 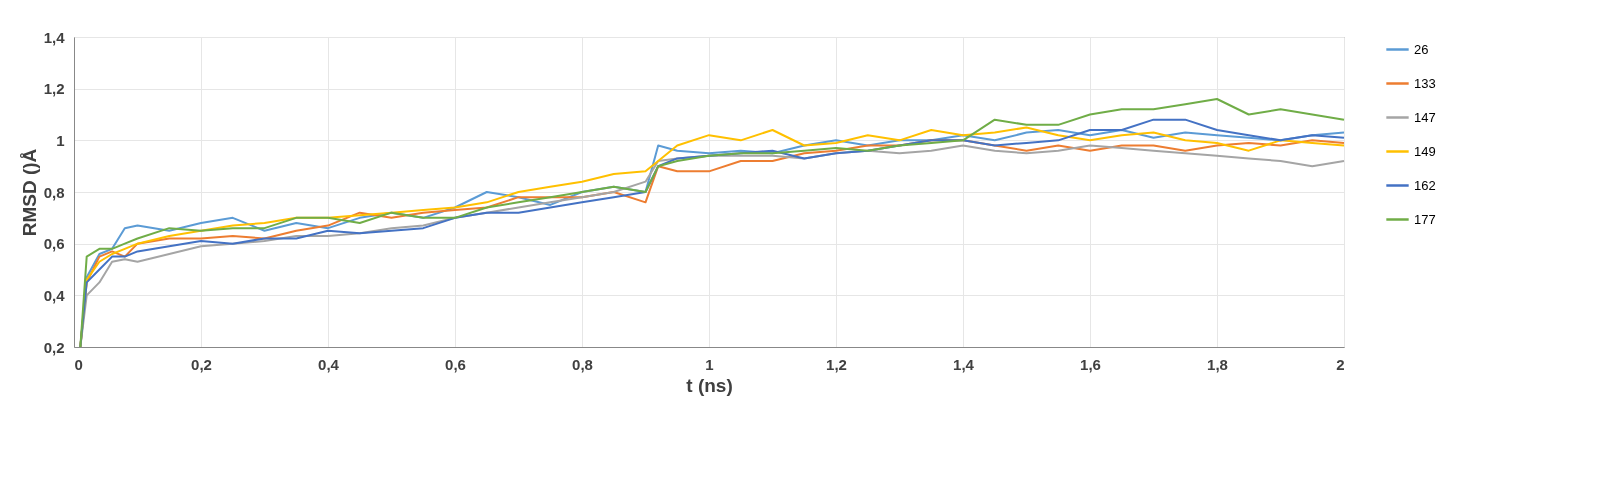 What do you see at coordinates (54, 347) in the screenshot?
I see `y-tick-label: 0,2` at bounding box center [54, 347].